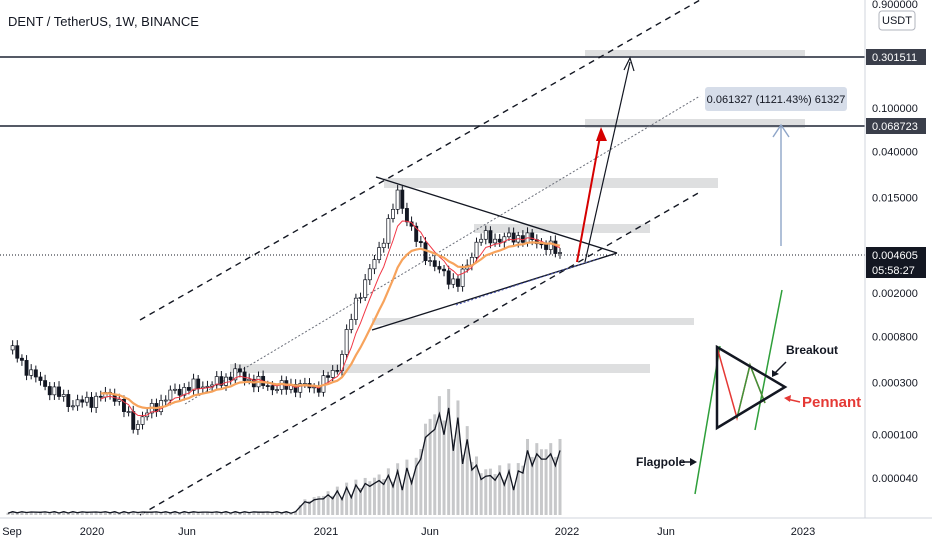 The height and width of the screenshot is (550, 932). Describe the element at coordinates (683, 159) in the screenshot. I see `target-arrows` at that location.